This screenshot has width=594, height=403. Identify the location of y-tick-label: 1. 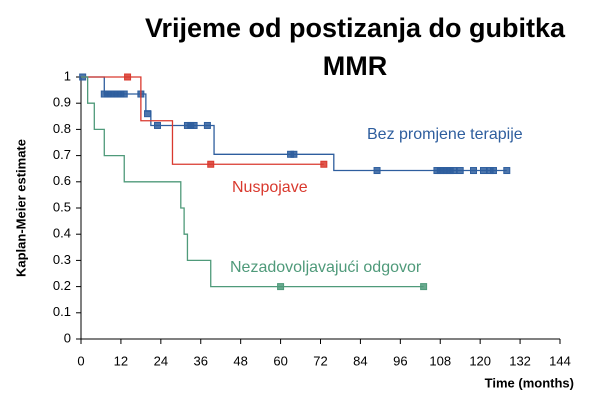
(67, 75).